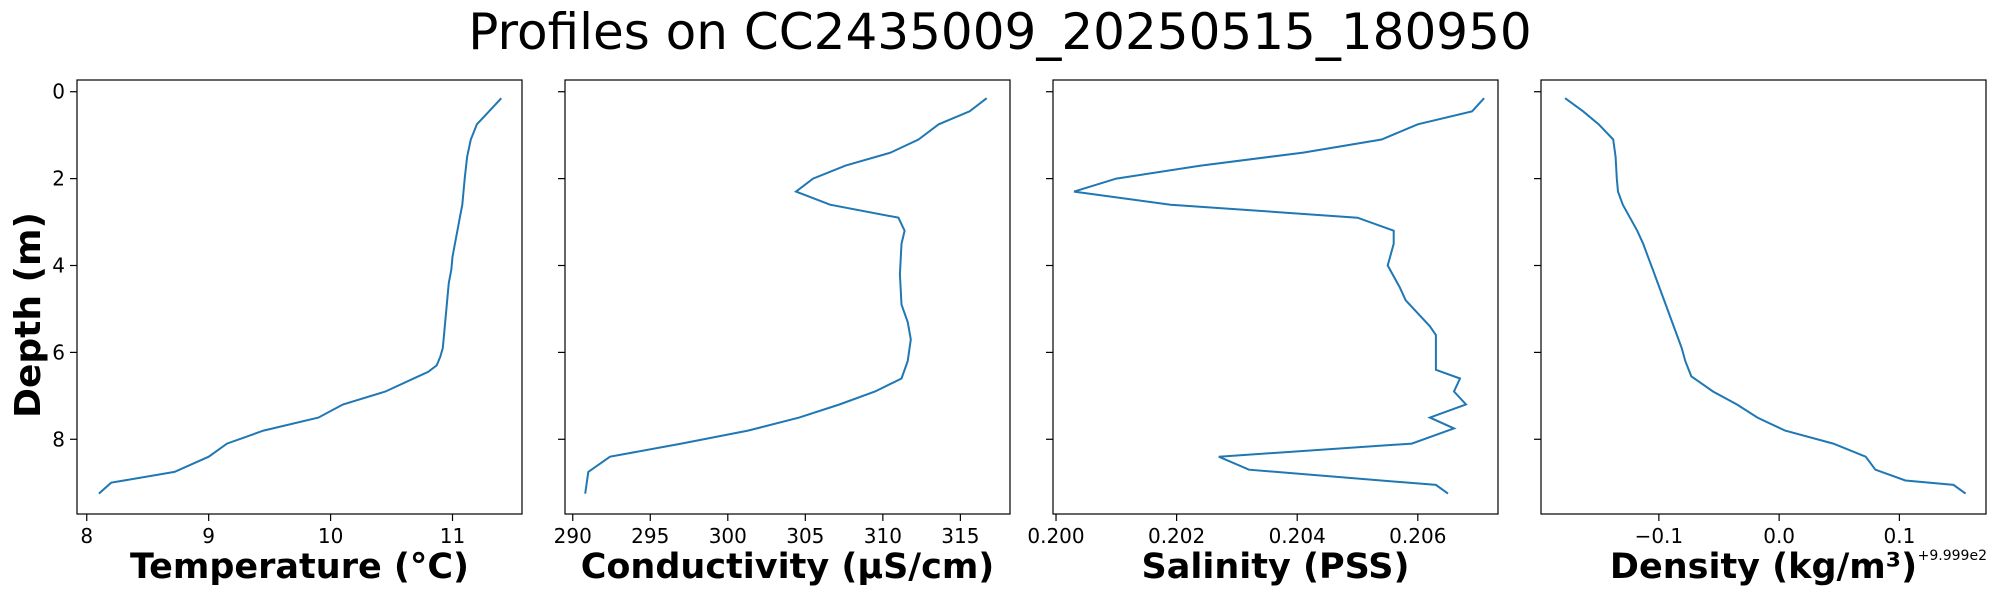  What do you see at coordinates (58, 92) in the screenshot?
I see `y-tick-label: 0` at bounding box center [58, 92].